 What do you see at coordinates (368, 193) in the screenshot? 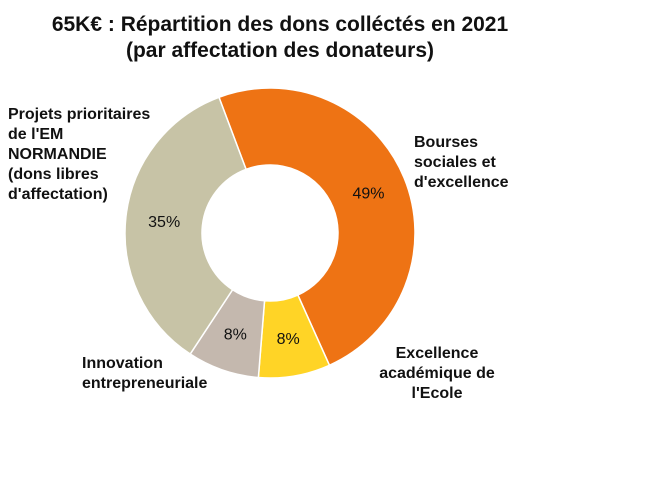
I see `slice-value-label: 49%` at bounding box center [368, 193].